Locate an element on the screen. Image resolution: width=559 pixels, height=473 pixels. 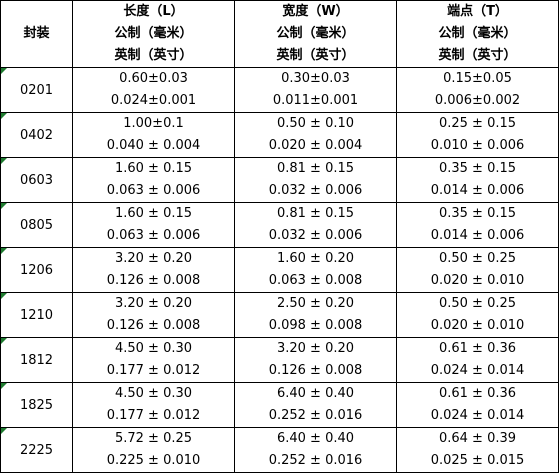
package-cell: 0805 is located at coordinates (36, 225).